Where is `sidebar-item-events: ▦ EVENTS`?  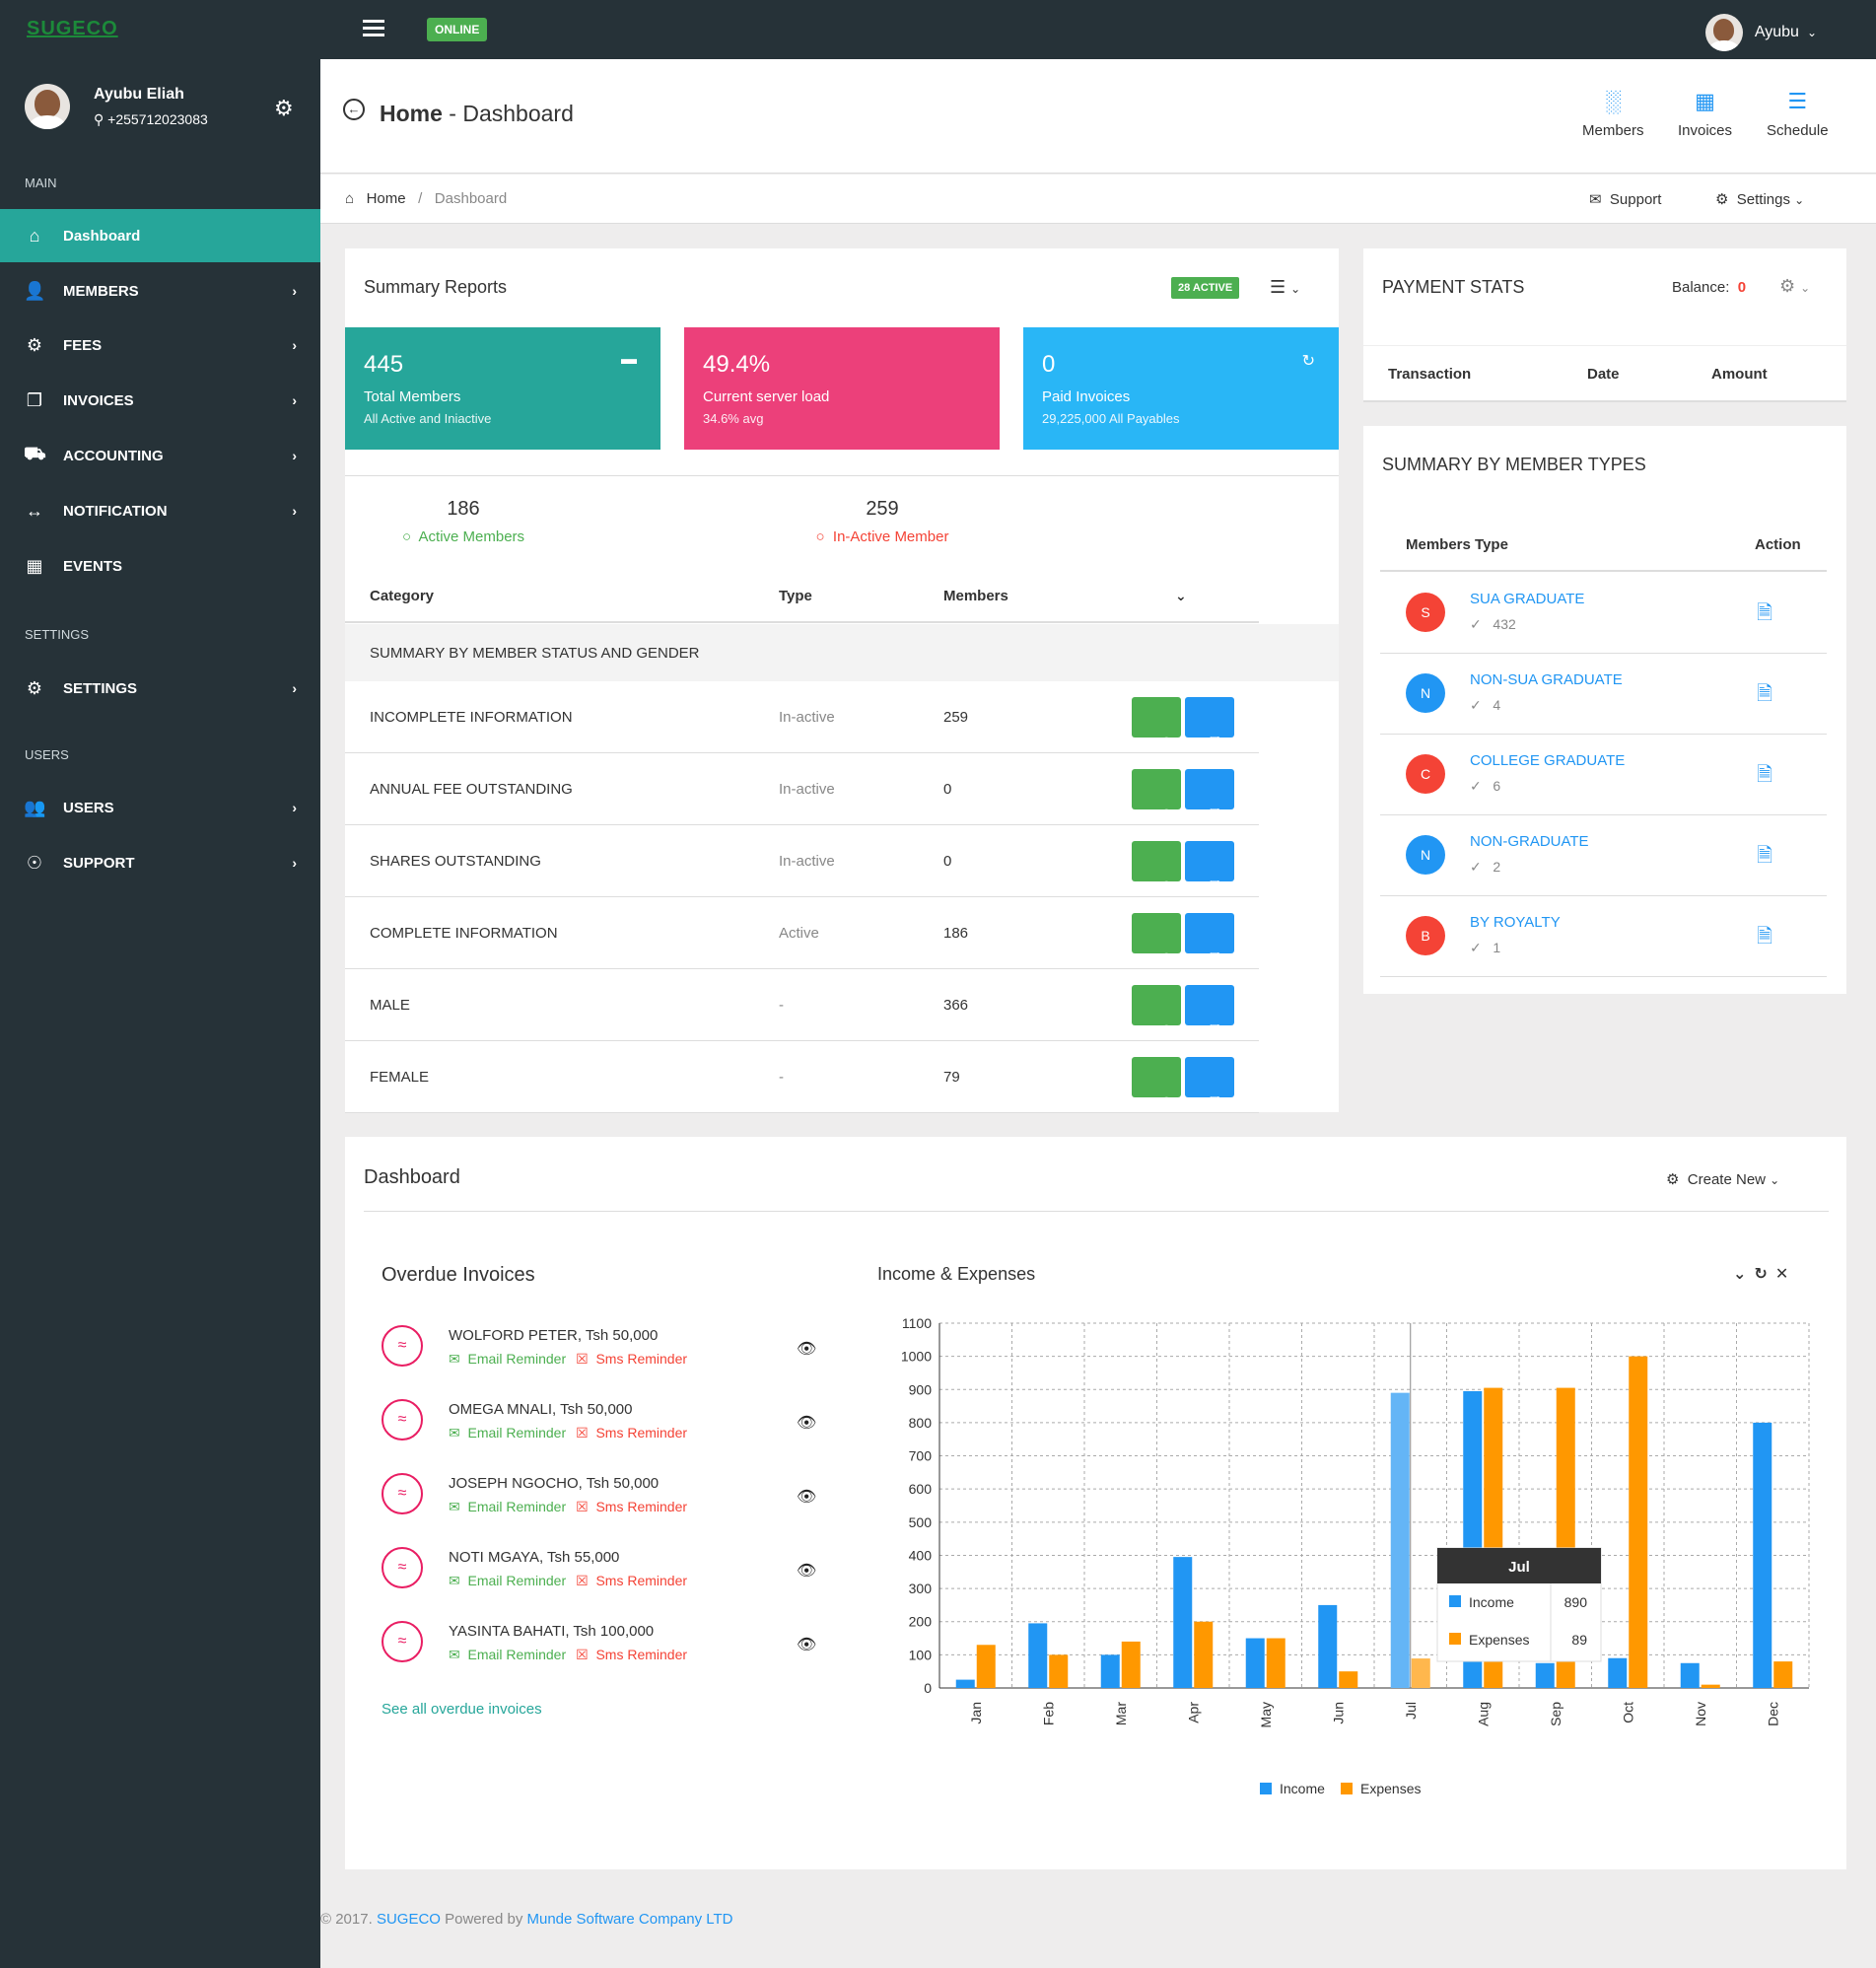
sidebar-item-events: ▦ EVENTS is located at coordinates (160, 566).